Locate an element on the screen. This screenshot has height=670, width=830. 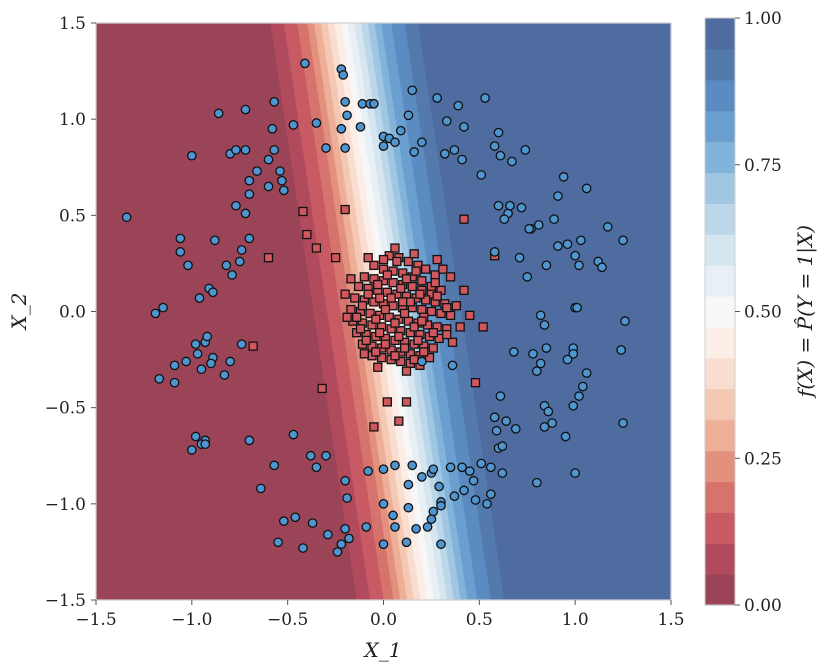
x-tick-label: 1.5 is located at coordinates (670, 620).